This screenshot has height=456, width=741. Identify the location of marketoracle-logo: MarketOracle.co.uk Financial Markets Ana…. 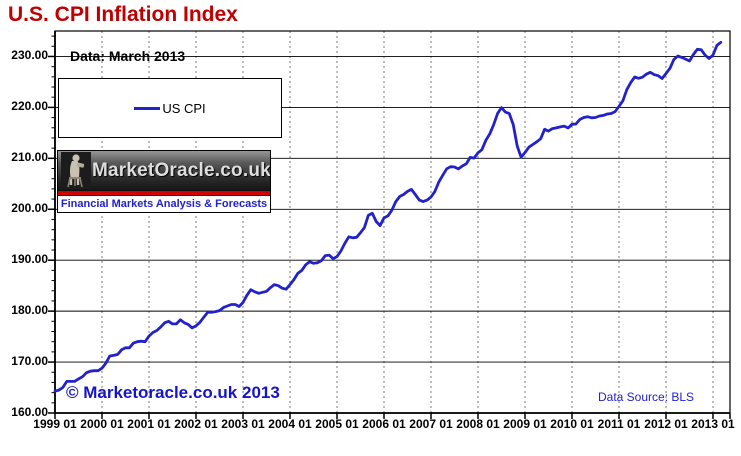
(164, 181).